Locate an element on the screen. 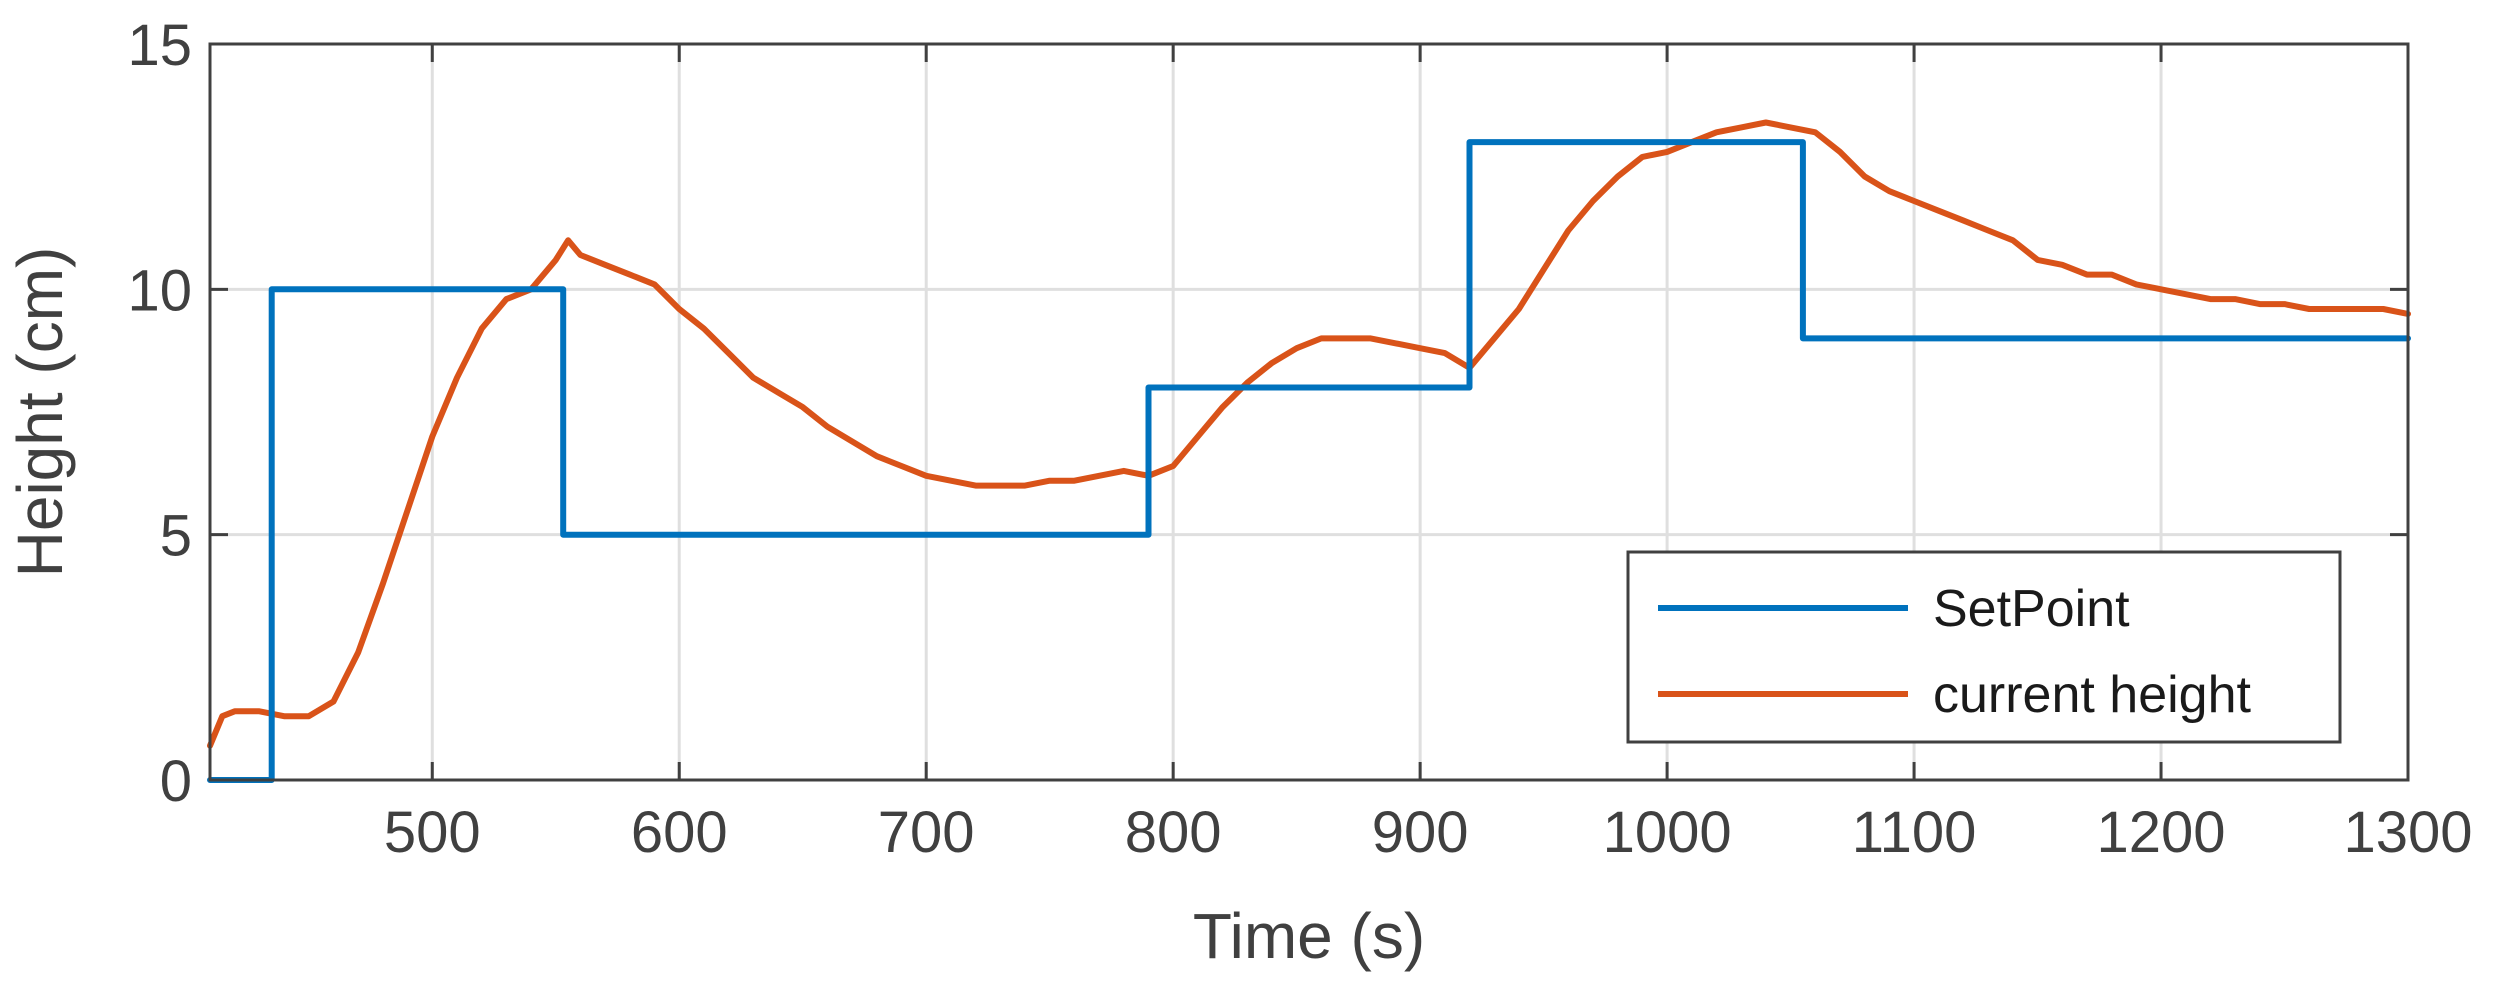 The image size is (2506, 993). x-tick-labels: 500 600 700 800 900 1000 1100 1200 1300 is located at coordinates (1428, 832).